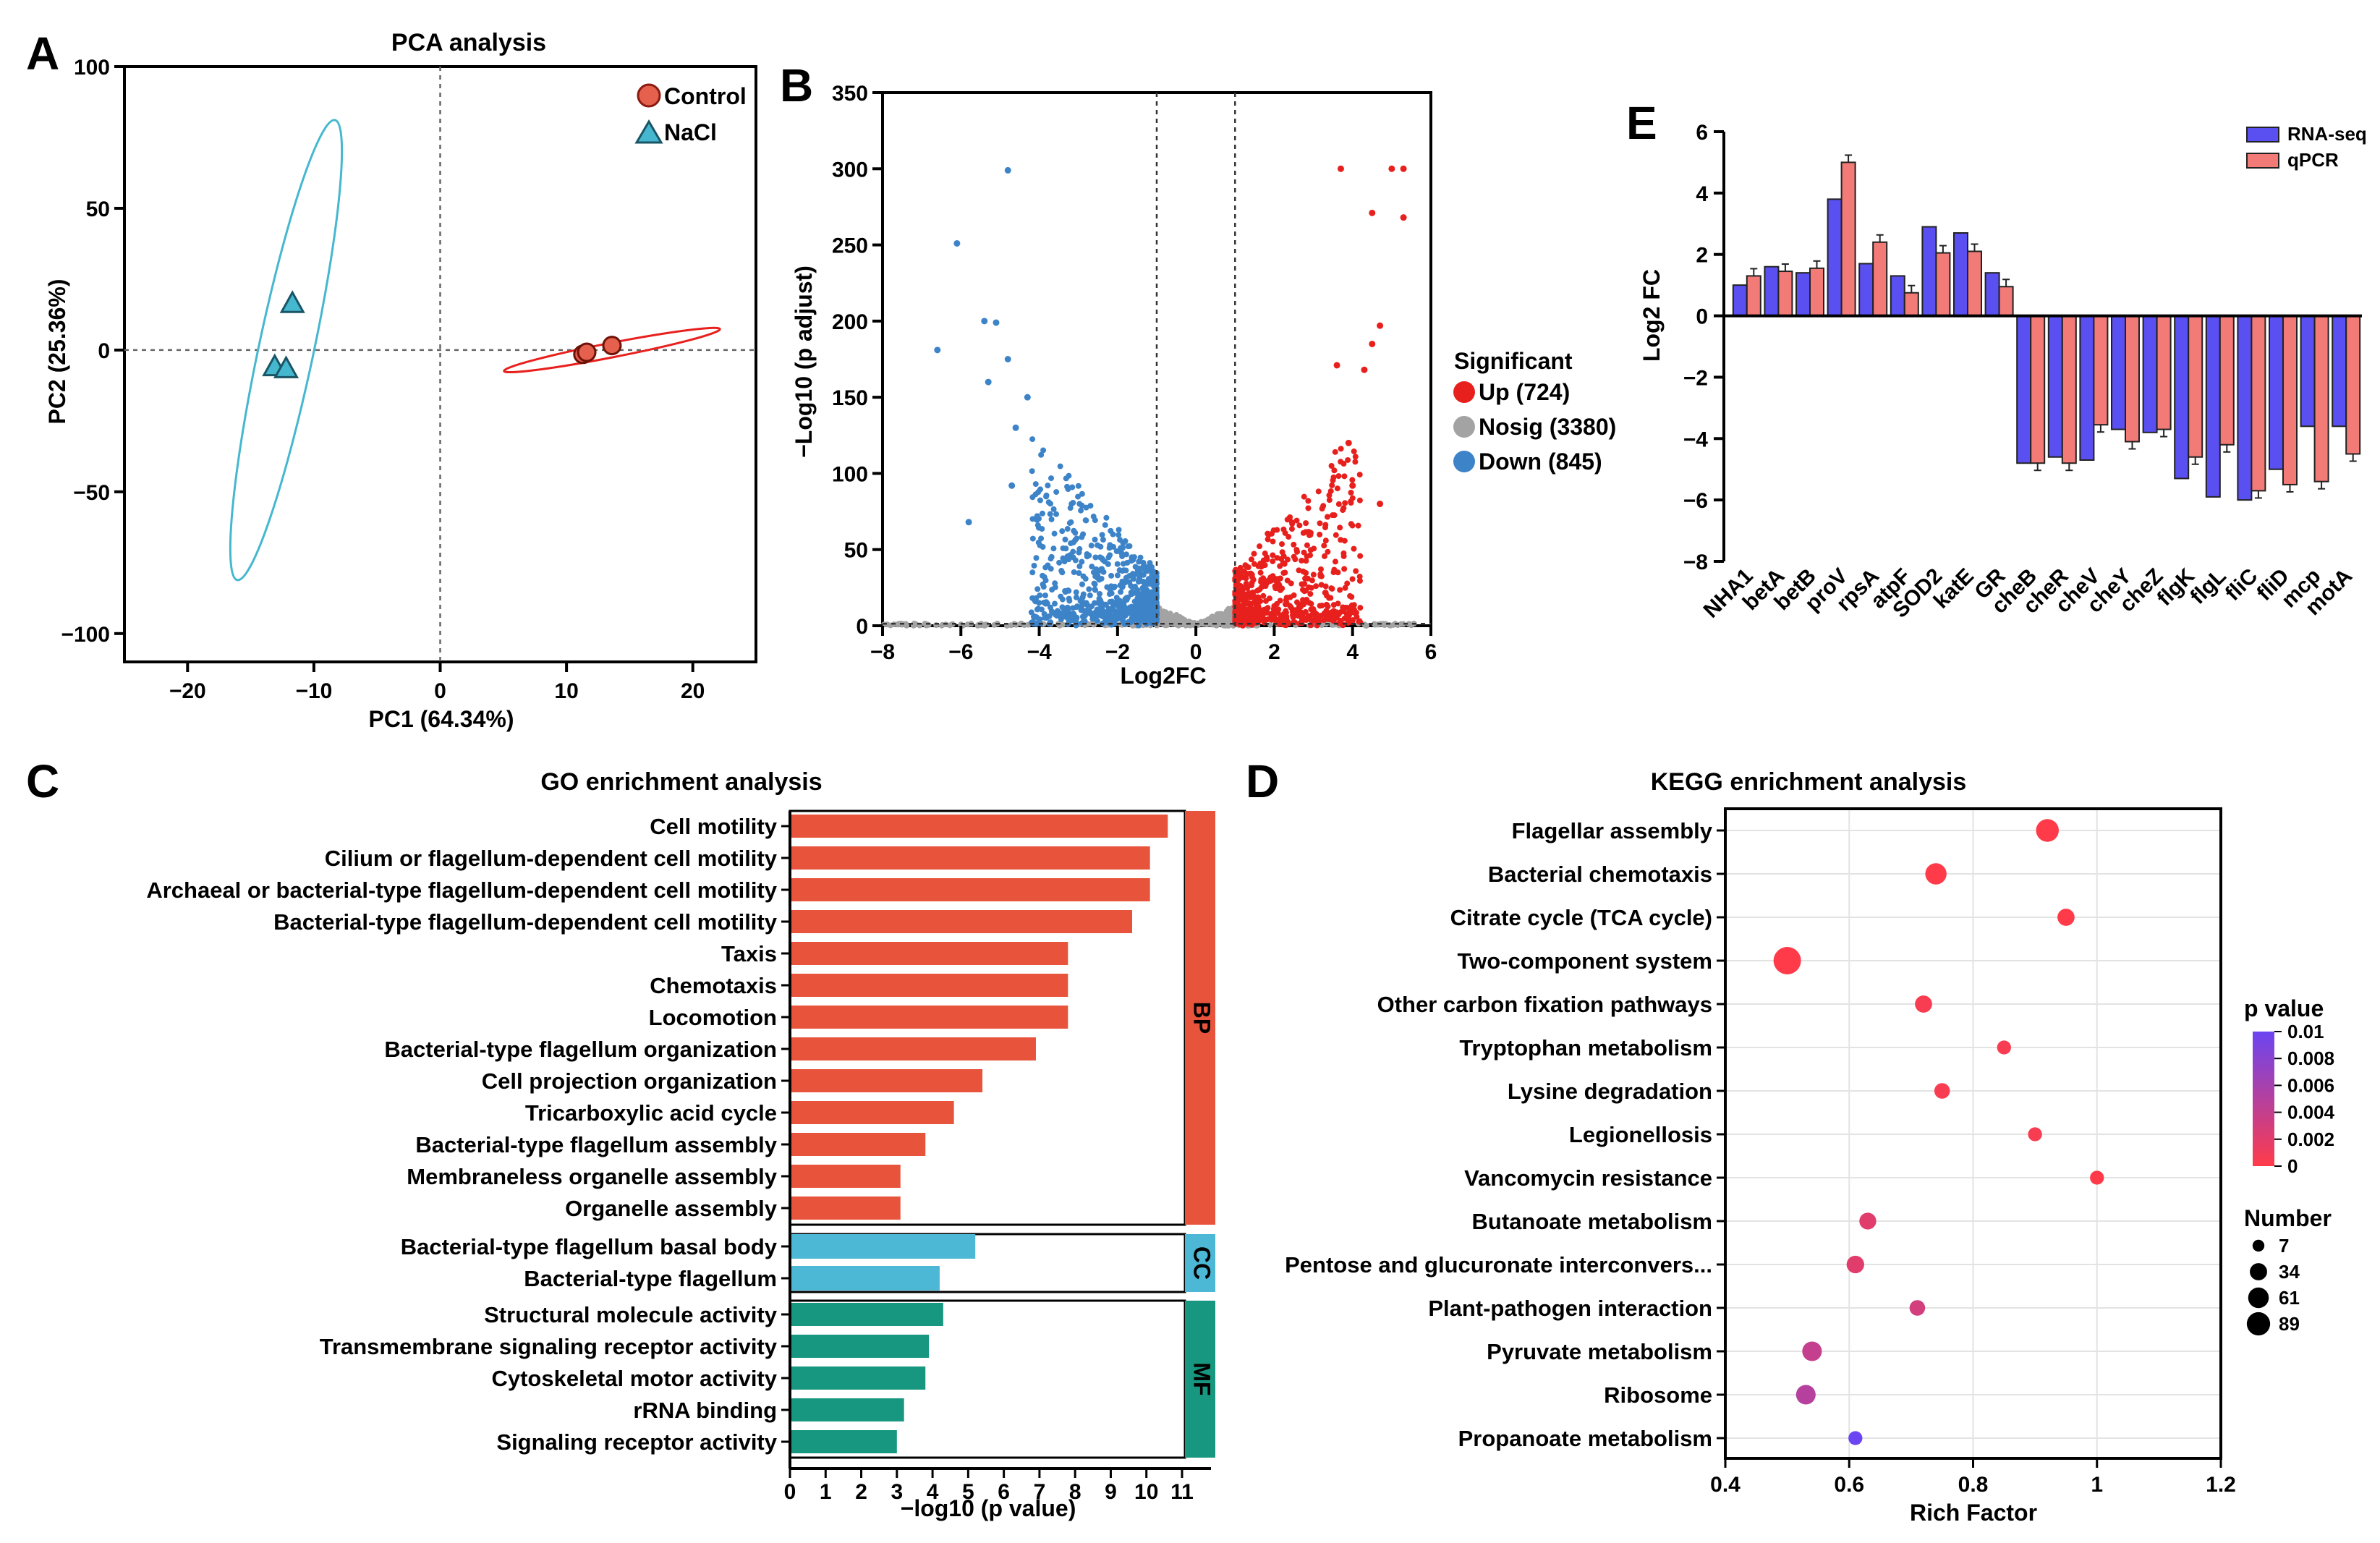 The height and width of the screenshot is (1543, 2380). Describe the element at coordinates (1040, 1492) in the screenshot. I see `go-x-tick-label: 7` at that location.